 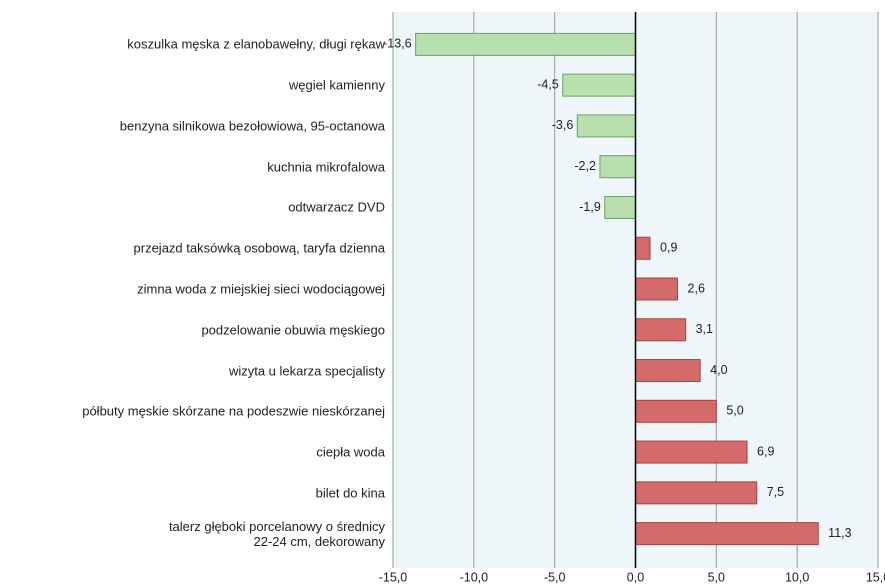 What do you see at coordinates (734, 411) in the screenshot?
I see `value-label: 5,0` at bounding box center [734, 411].